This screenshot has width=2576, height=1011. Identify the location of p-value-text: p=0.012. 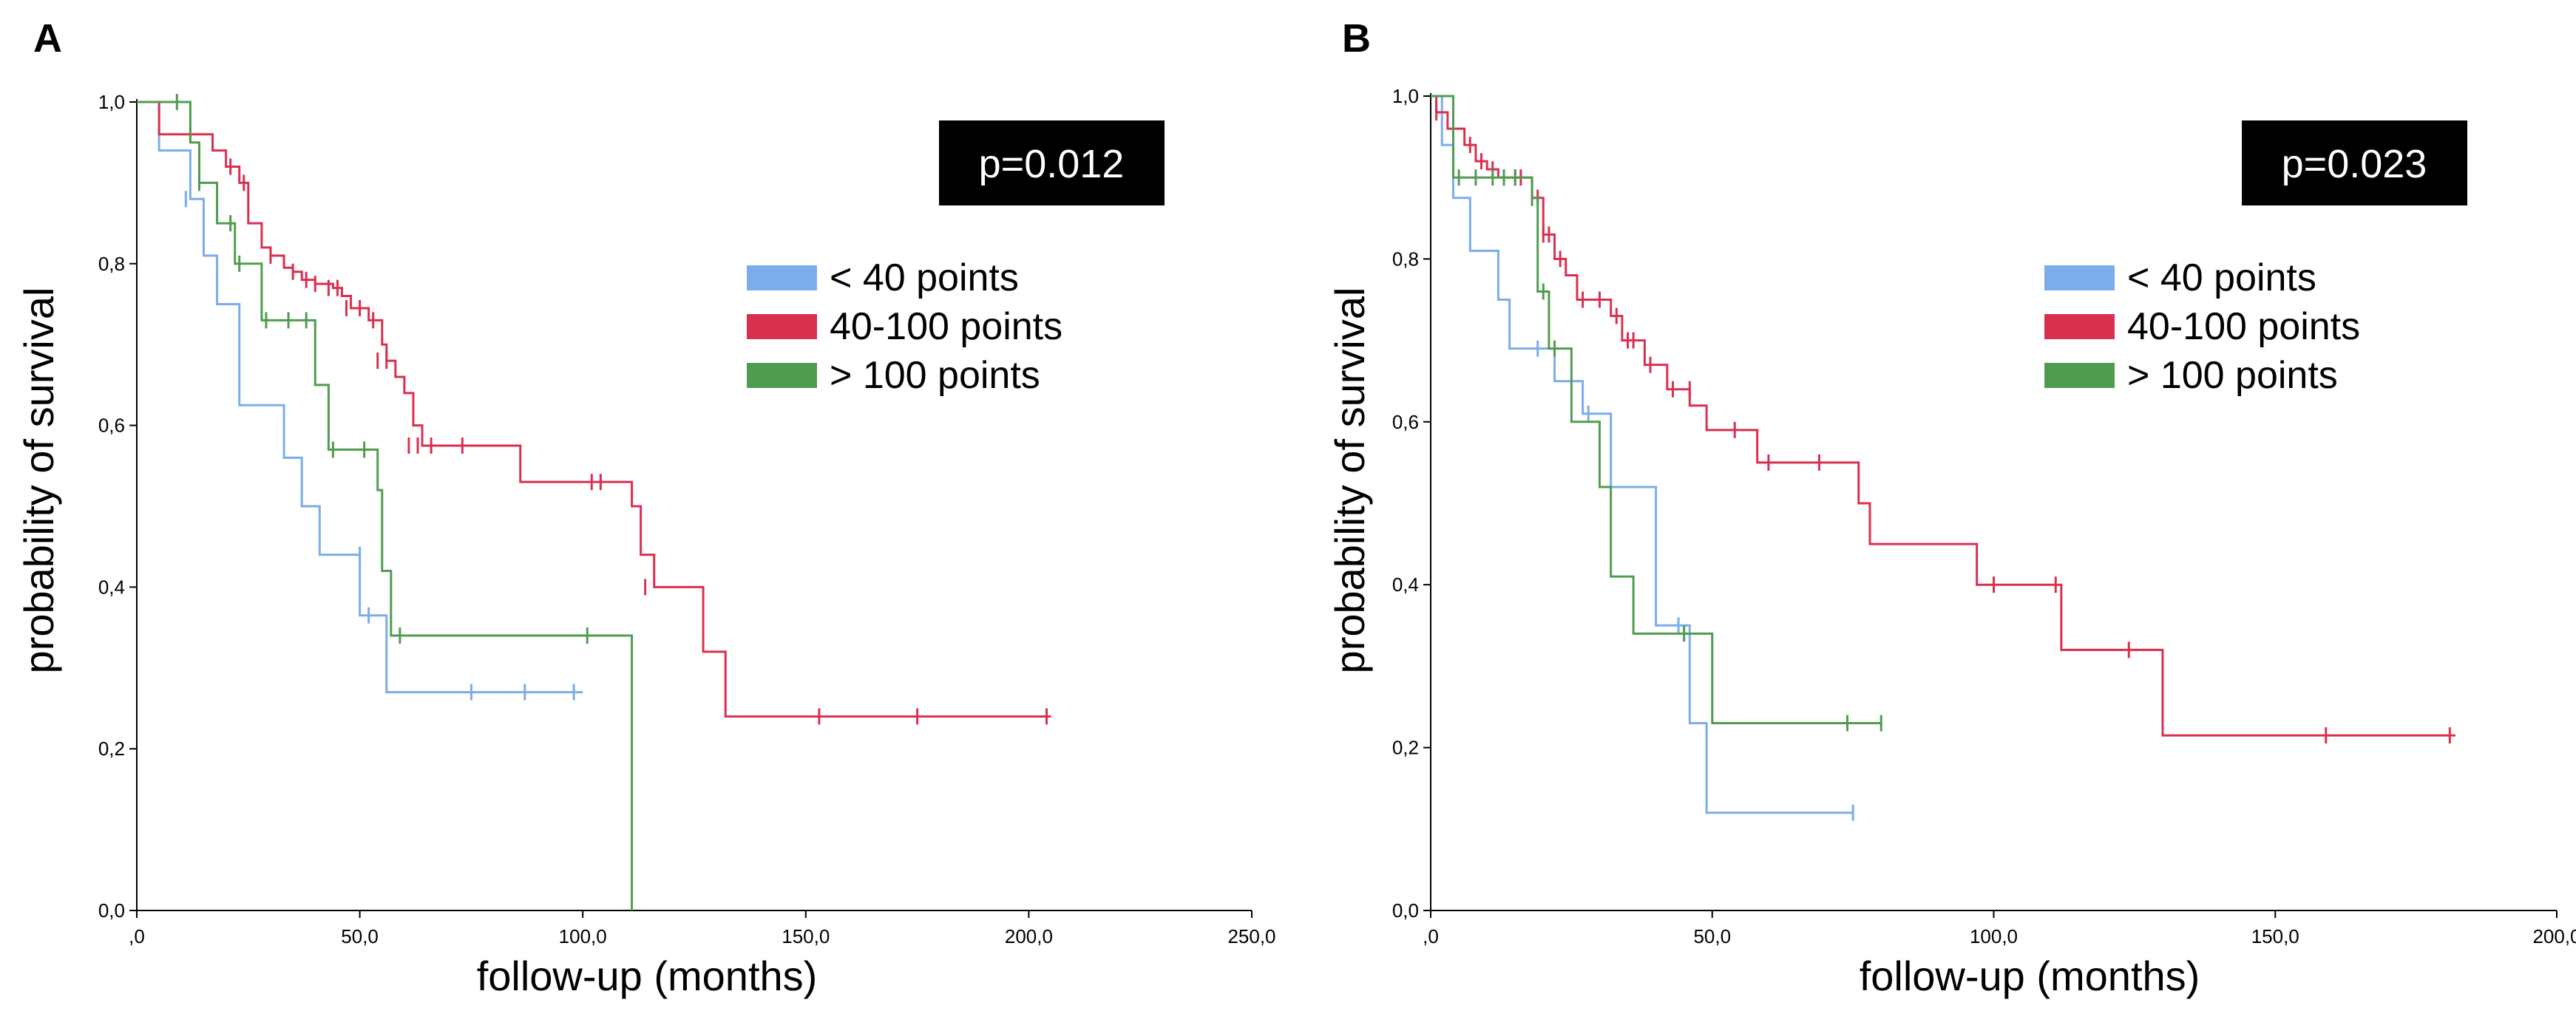
(1052, 164).